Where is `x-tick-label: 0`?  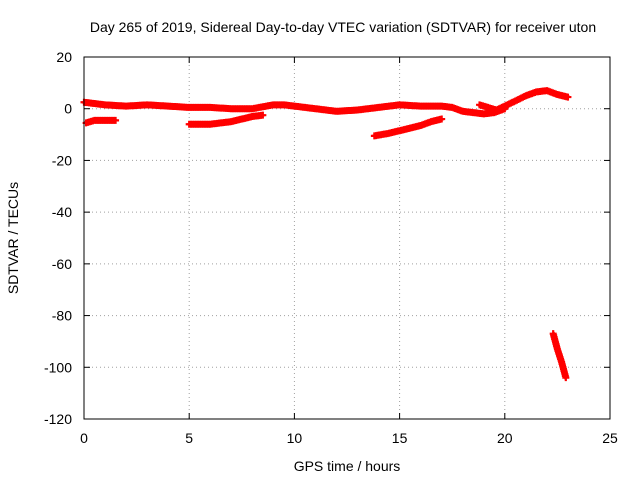
x-tick-label: 0 is located at coordinates (84, 438).